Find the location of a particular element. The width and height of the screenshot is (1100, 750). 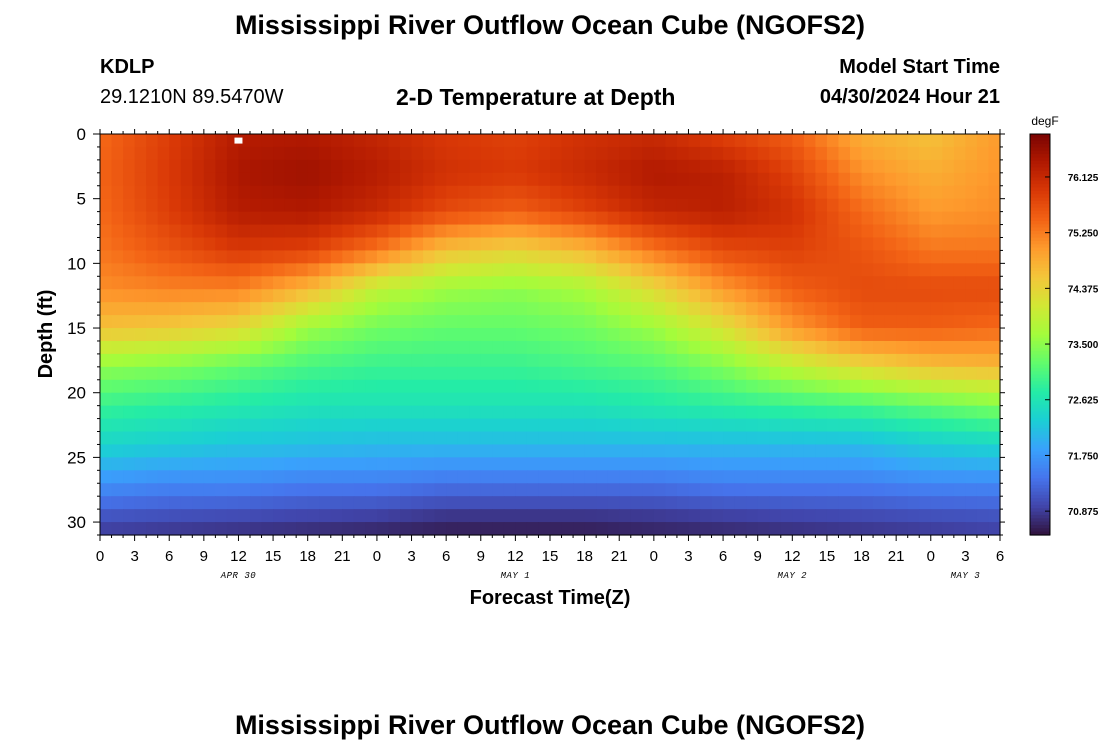

colorbar-tick-label: 74.375 is located at coordinates (1083, 289).